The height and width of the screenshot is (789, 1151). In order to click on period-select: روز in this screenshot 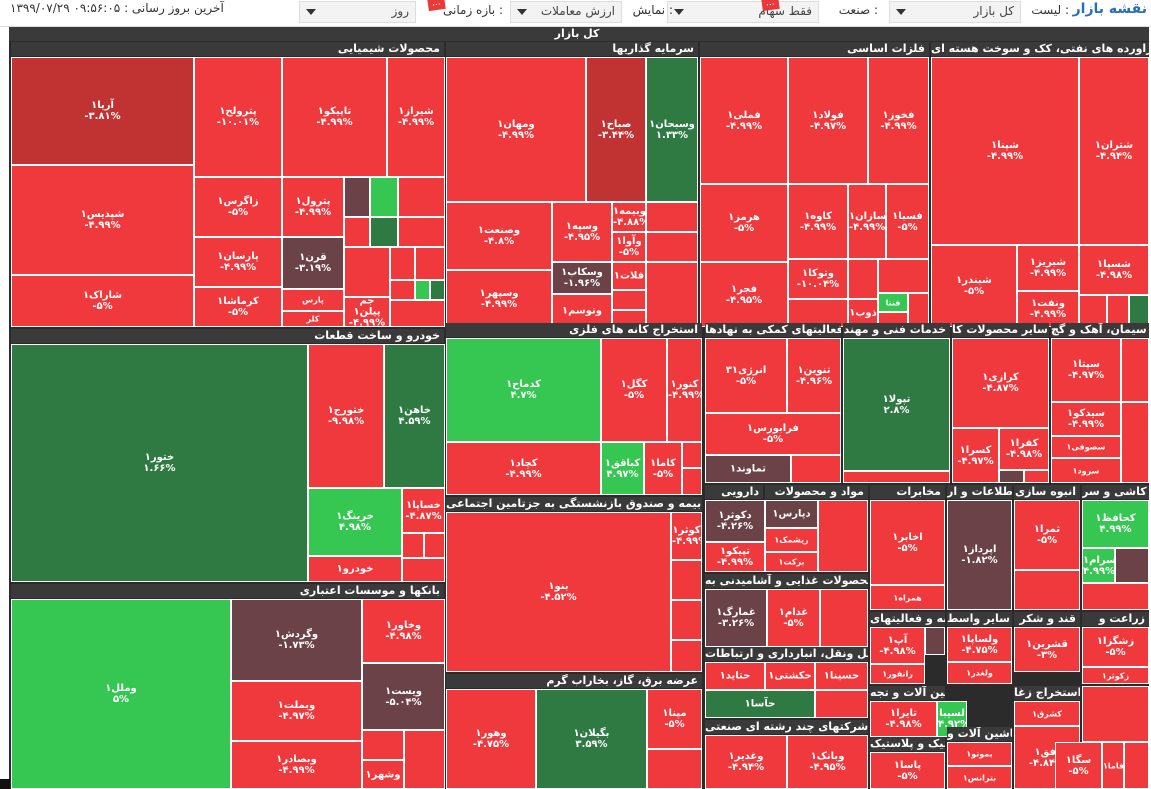, I will do `click(357, 12)`.